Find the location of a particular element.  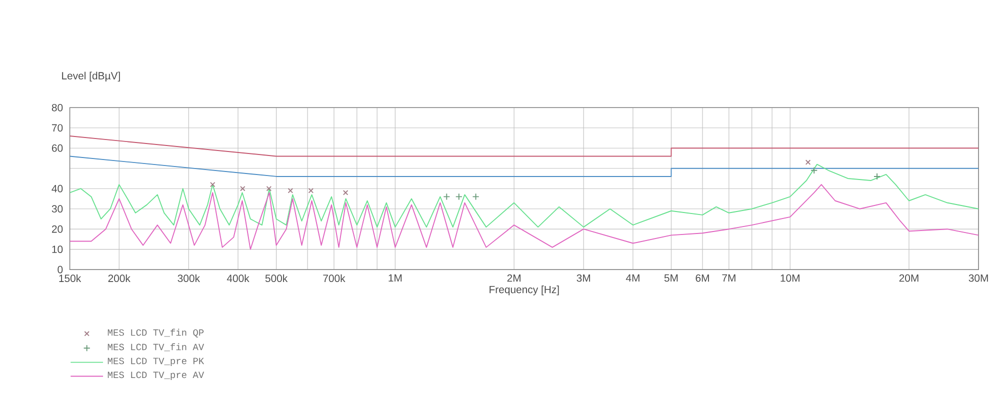

x-tick-label: 3M is located at coordinates (583, 278).